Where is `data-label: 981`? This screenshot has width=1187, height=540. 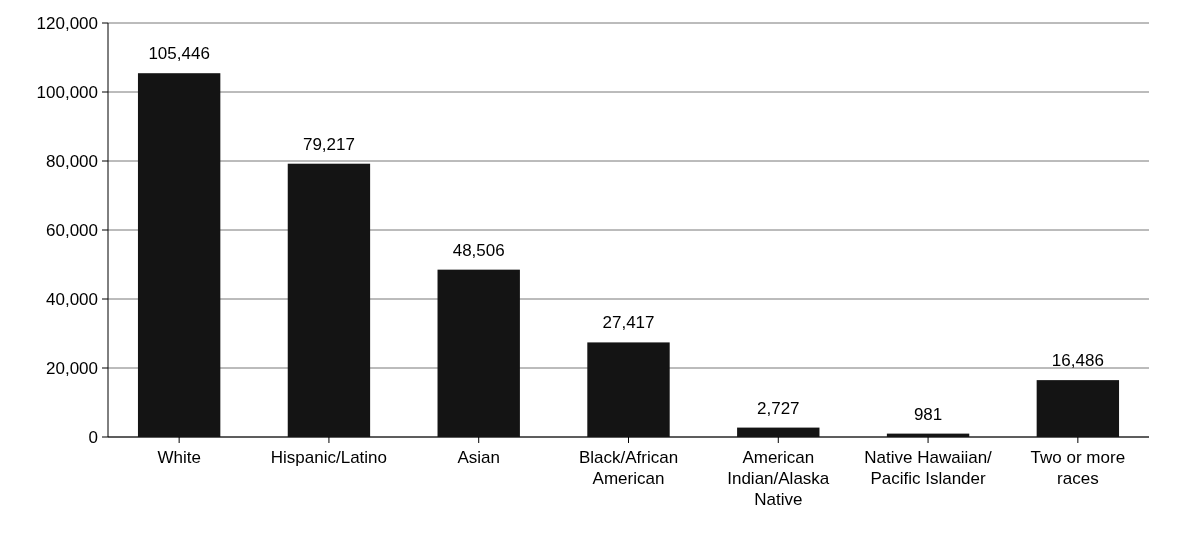
data-label: 981 is located at coordinates (928, 414).